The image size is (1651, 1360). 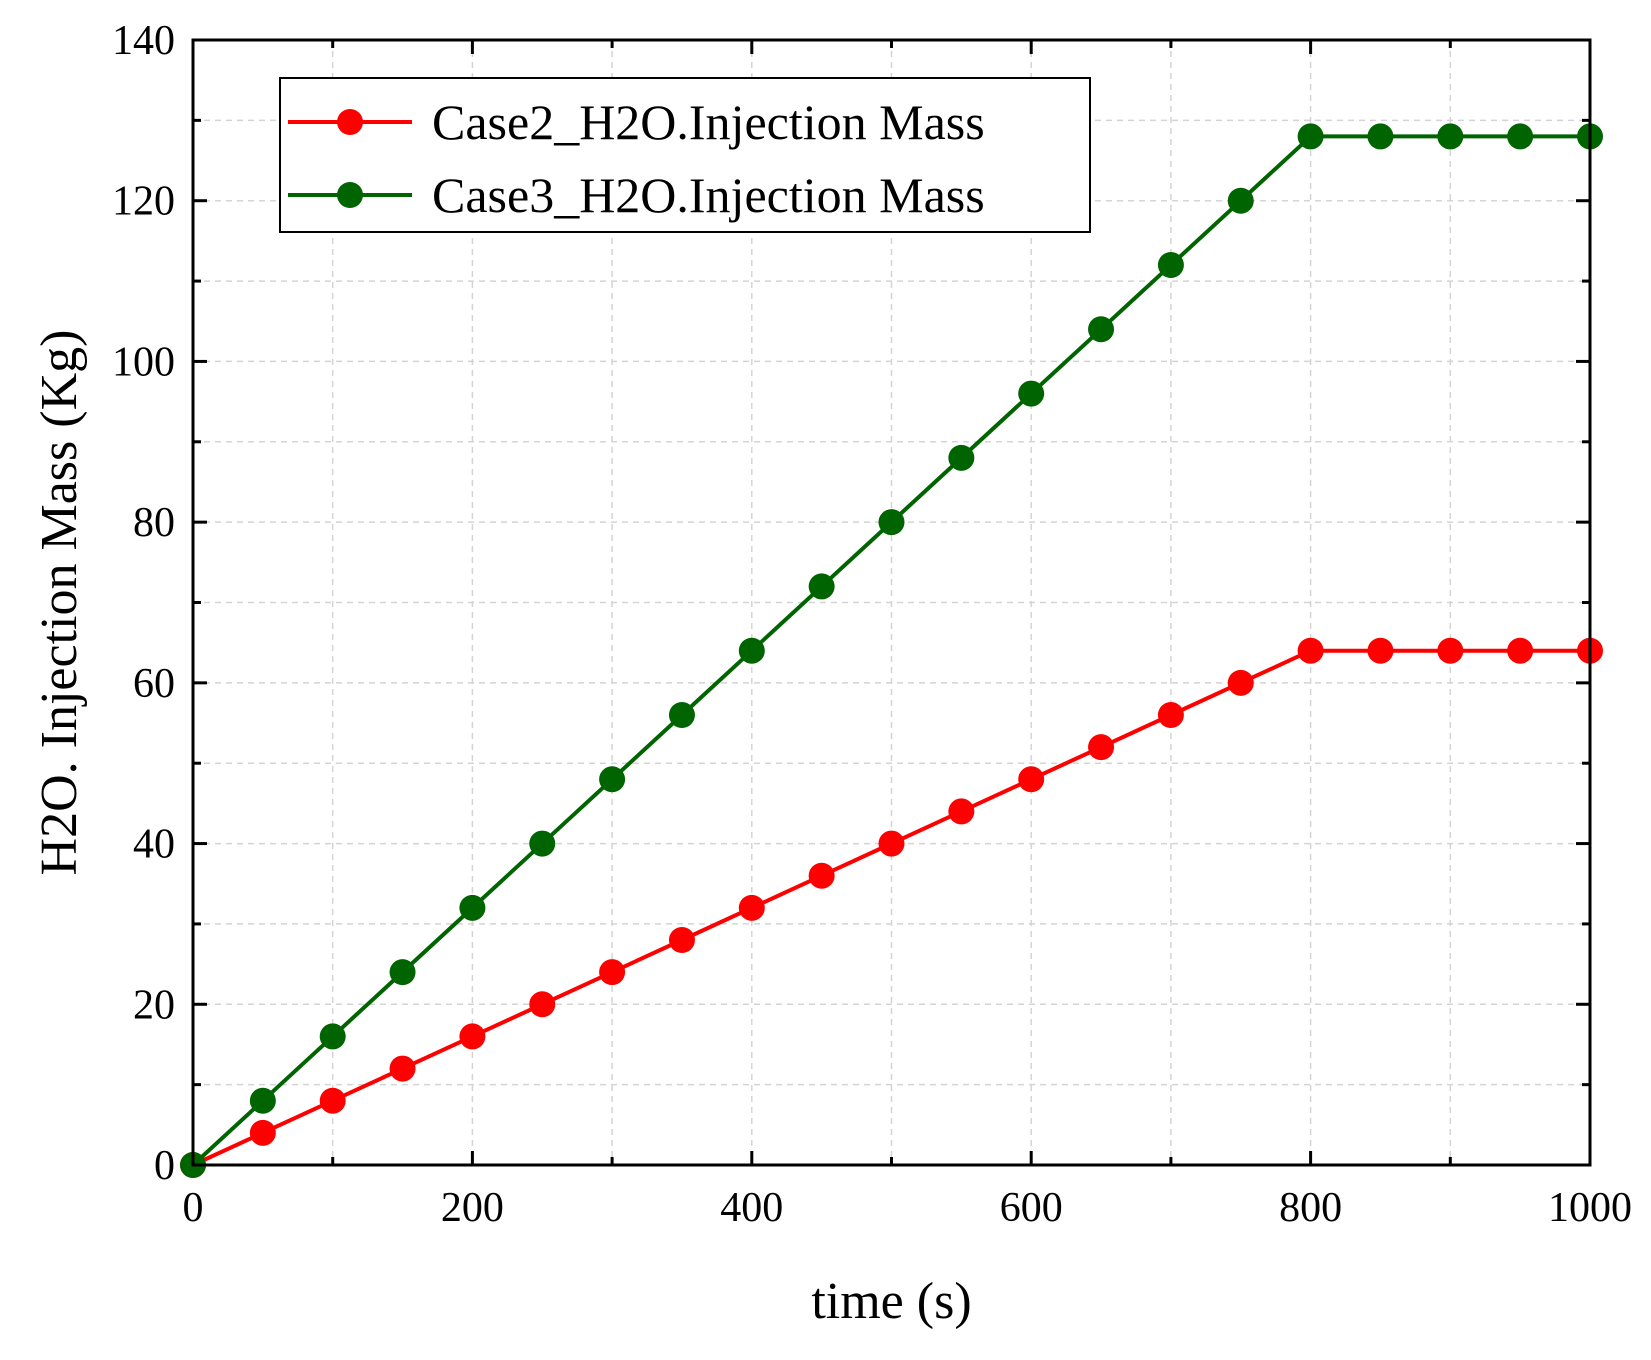 I want to click on y-tick-label: 120, so click(x=143, y=202).